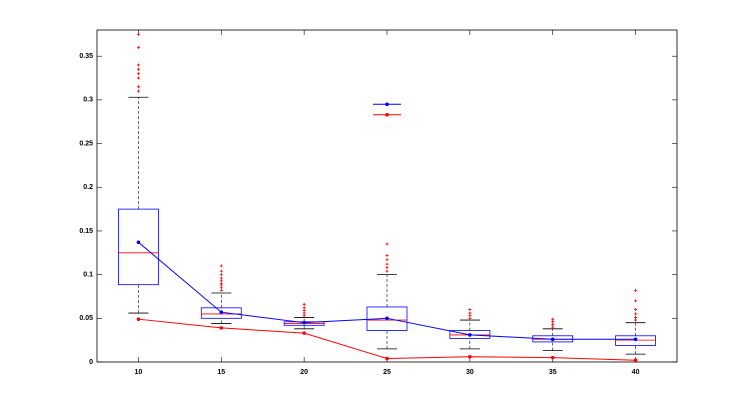  What do you see at coordinates (636, 372) in the screenshot?
I see `x-tick-label: 40` at bounding box center [636, 372].